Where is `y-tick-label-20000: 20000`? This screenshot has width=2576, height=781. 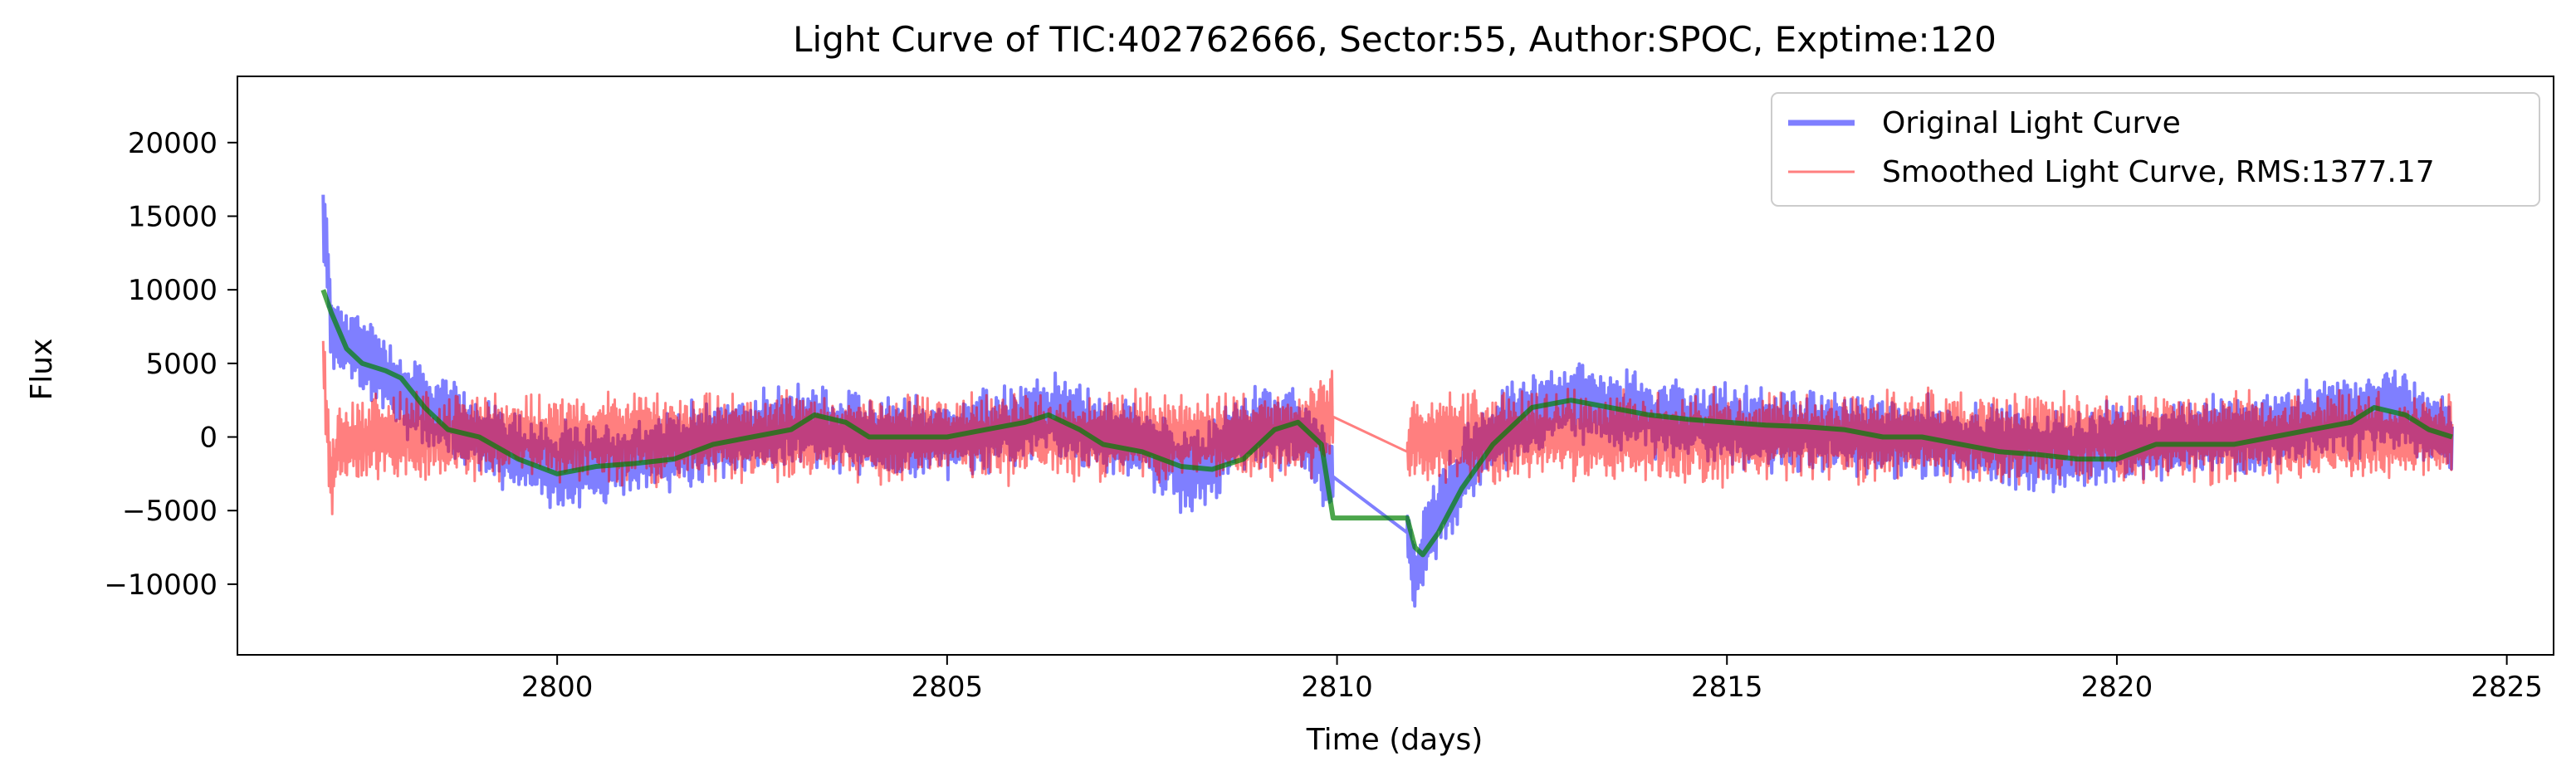
y-tick-label-20000: 20000 is located at coordinates (173, 143).